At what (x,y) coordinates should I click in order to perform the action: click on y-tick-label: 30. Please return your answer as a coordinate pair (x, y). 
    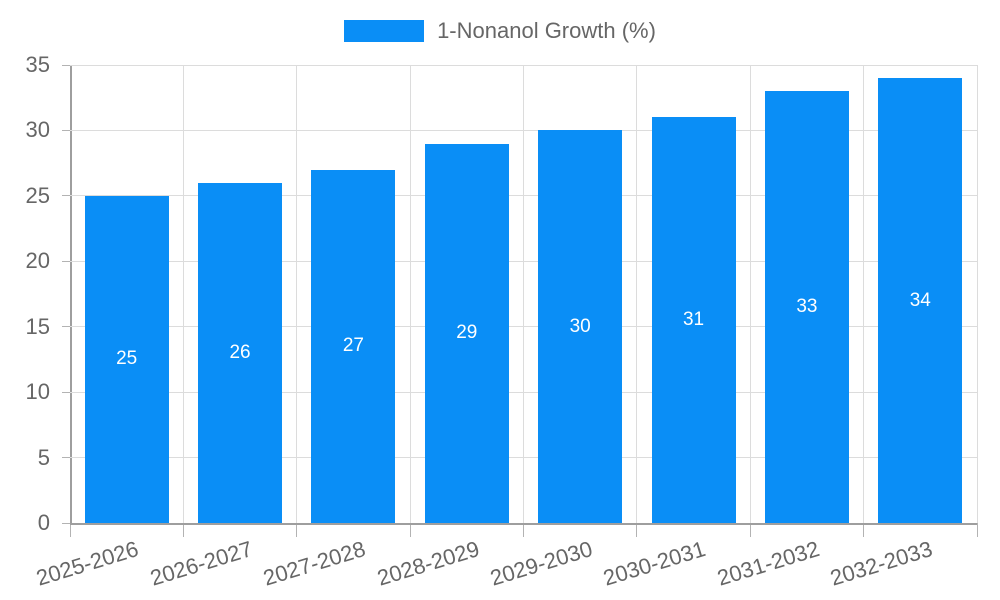
    Looking at the image, I should click on (37, 130).